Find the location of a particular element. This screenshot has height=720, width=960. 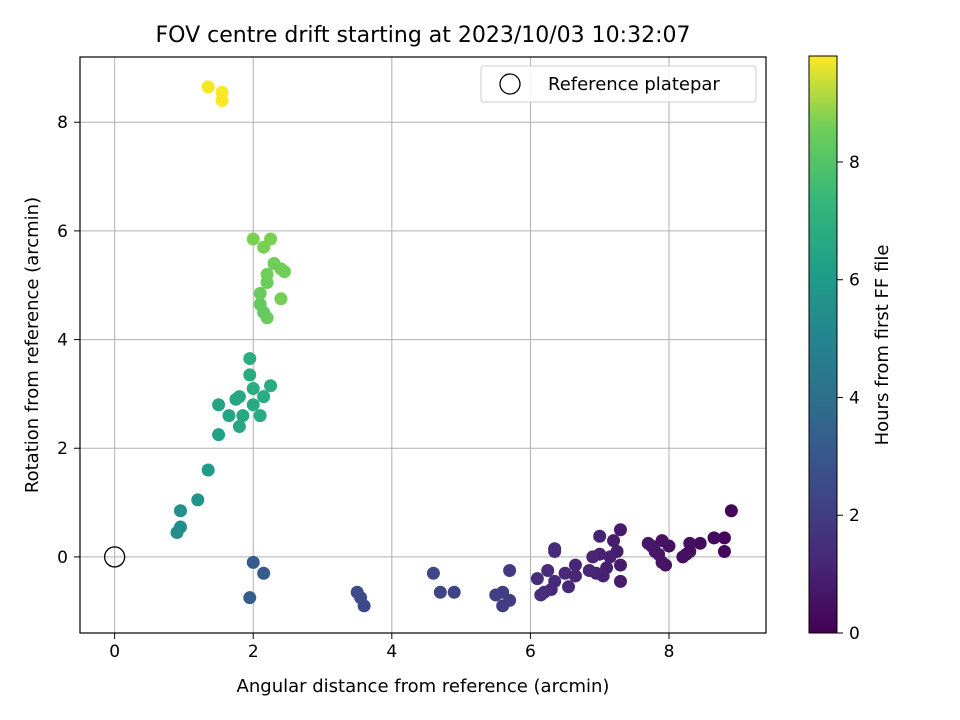

legend: Reference platepar is located at coordinates (618, 84).